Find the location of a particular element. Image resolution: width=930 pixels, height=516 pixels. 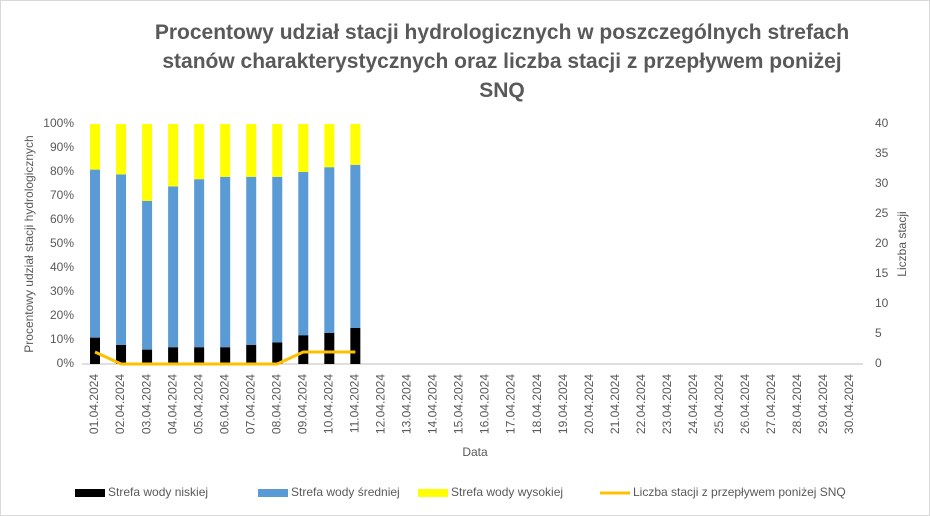

y-tick-label: 90% is located at coordinates (62, 147).